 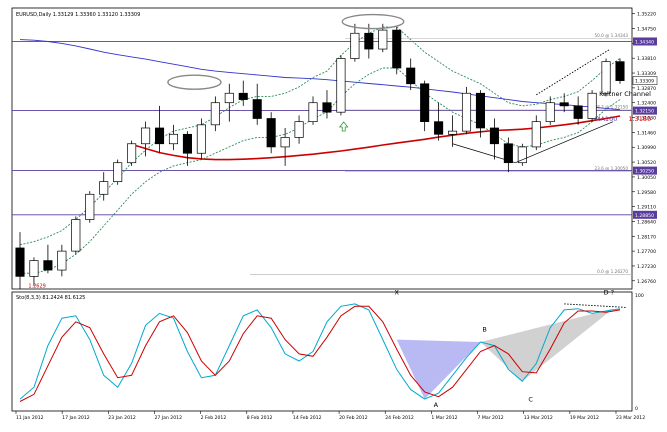 I want to click on xab-pattern-fill, so click(x=438, y=369).